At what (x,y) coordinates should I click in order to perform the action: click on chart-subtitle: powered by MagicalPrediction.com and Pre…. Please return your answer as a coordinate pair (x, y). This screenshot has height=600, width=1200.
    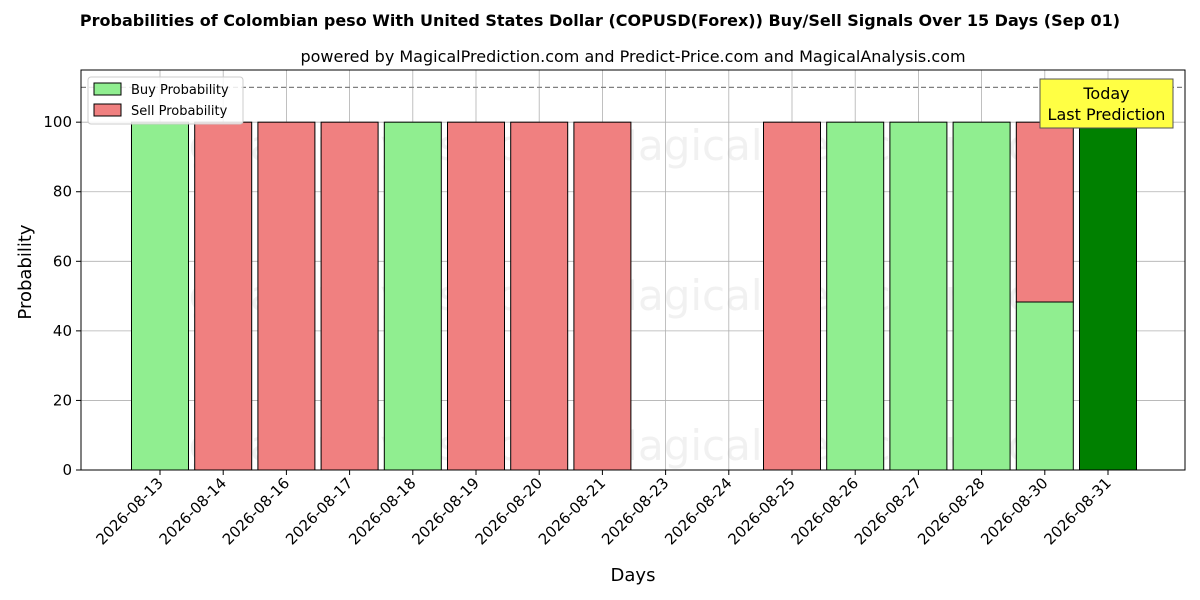
    Looking at the image, I should click on (632, 56).